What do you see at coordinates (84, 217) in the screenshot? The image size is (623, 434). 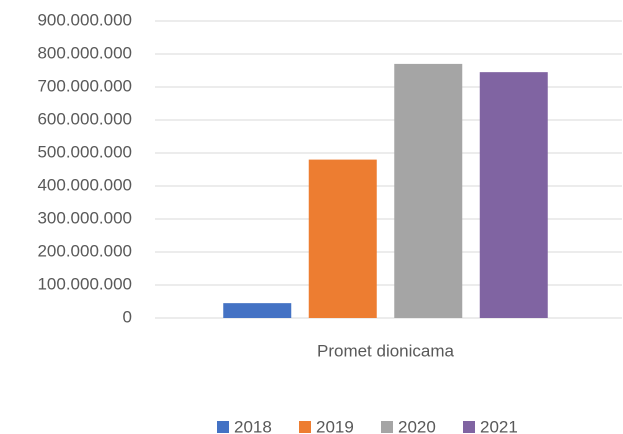 I see `y-tick-label: 300.000.000` at bounding box center [84, 217].